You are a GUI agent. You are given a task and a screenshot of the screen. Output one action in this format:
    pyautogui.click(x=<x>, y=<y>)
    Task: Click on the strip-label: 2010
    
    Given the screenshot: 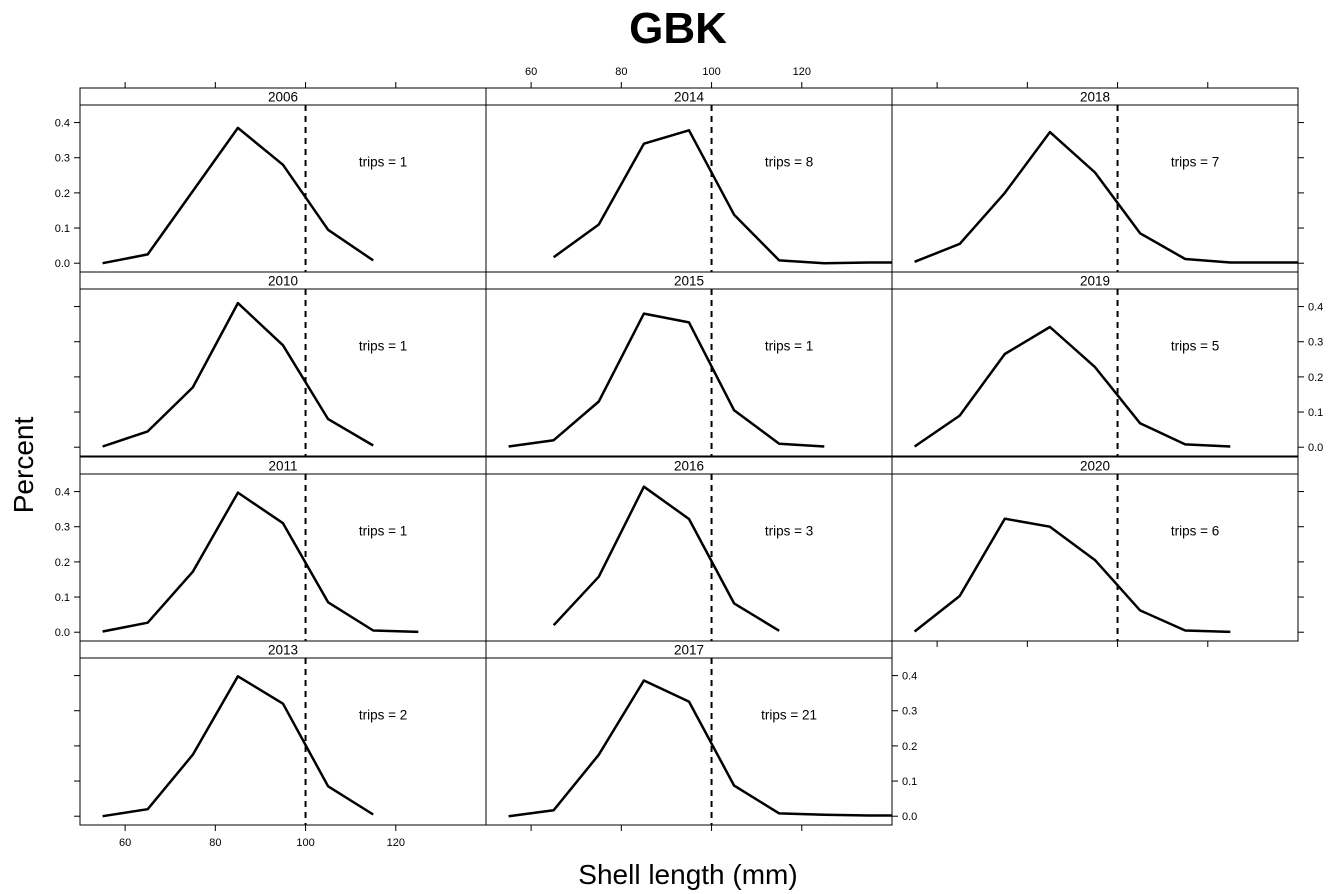 What is the action you would take?
    pyautogui.click(x=283, y=281)
    